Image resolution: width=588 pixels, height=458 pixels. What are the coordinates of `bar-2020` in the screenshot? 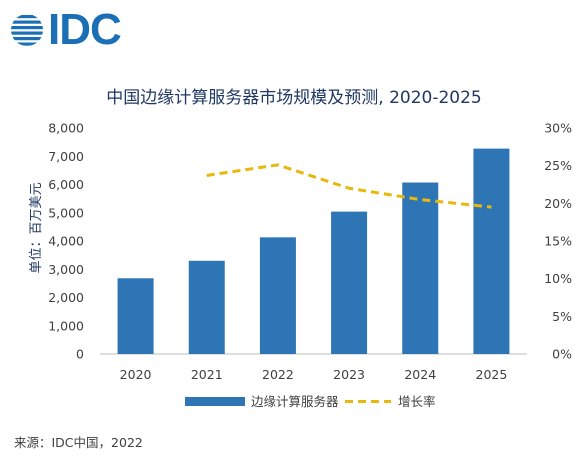 It's located at (135, 316).